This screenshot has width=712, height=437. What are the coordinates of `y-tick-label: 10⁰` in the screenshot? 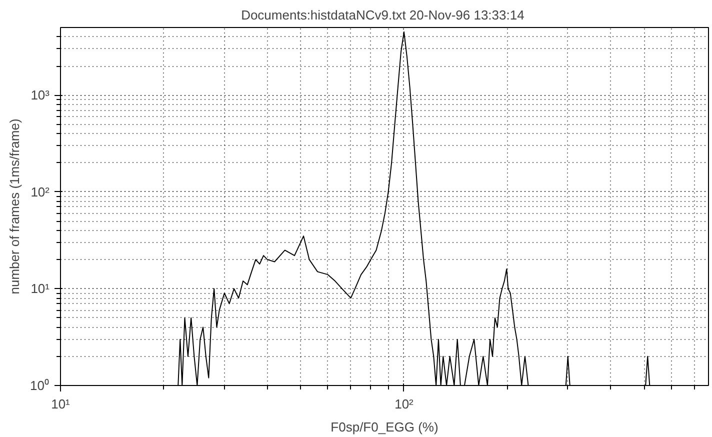 It's located at (40, 385).